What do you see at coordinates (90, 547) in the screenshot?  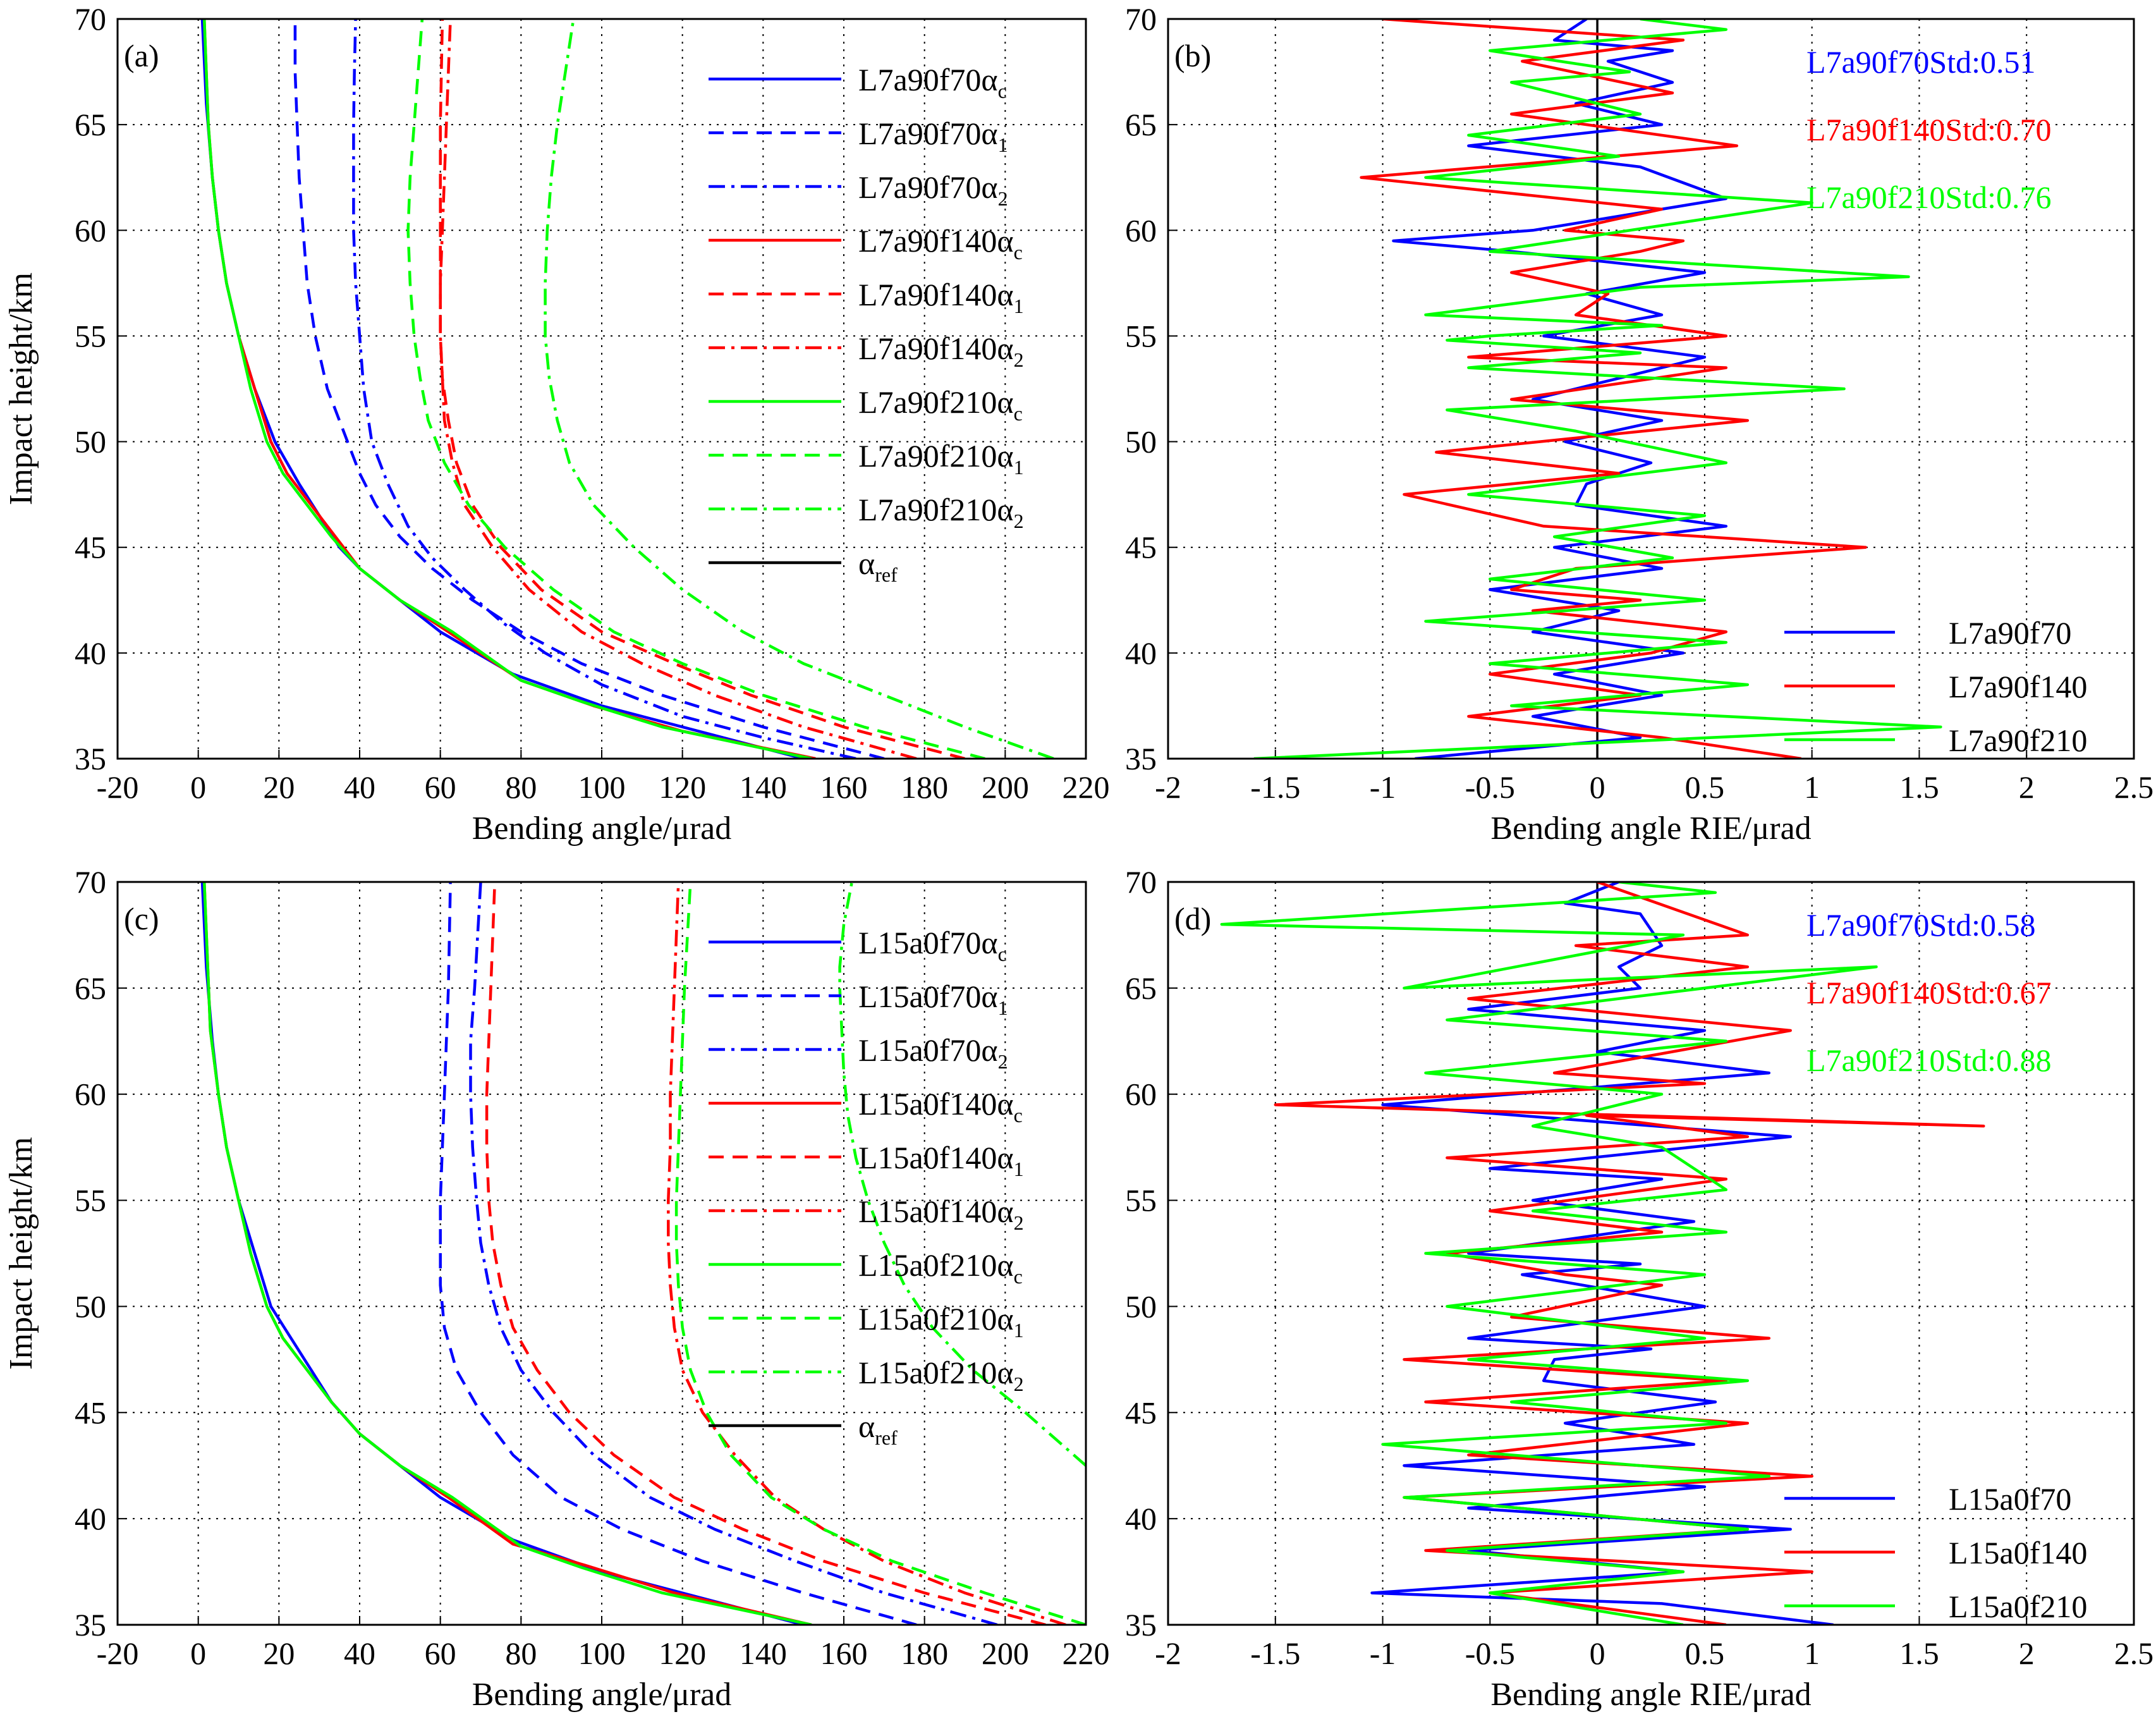 I see `y-tick-label: 45` at bounding box center [90, 547].